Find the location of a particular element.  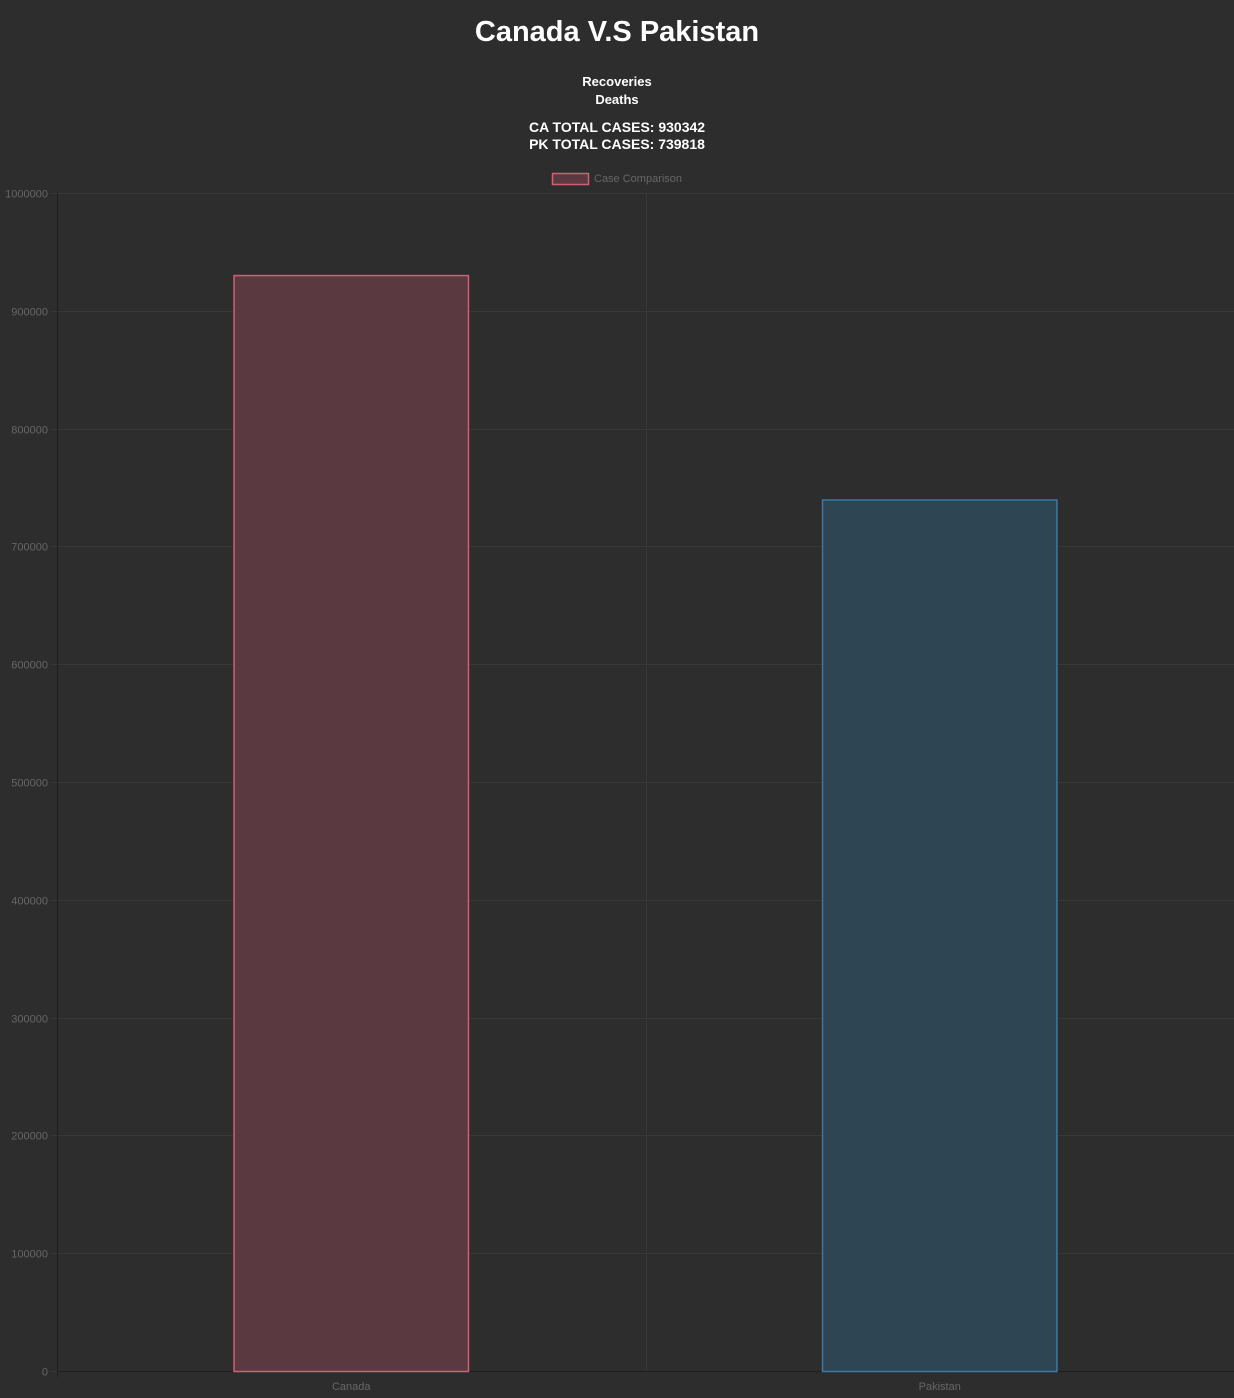

y-tick-label: 800000 is located at coordinates (29, 431).